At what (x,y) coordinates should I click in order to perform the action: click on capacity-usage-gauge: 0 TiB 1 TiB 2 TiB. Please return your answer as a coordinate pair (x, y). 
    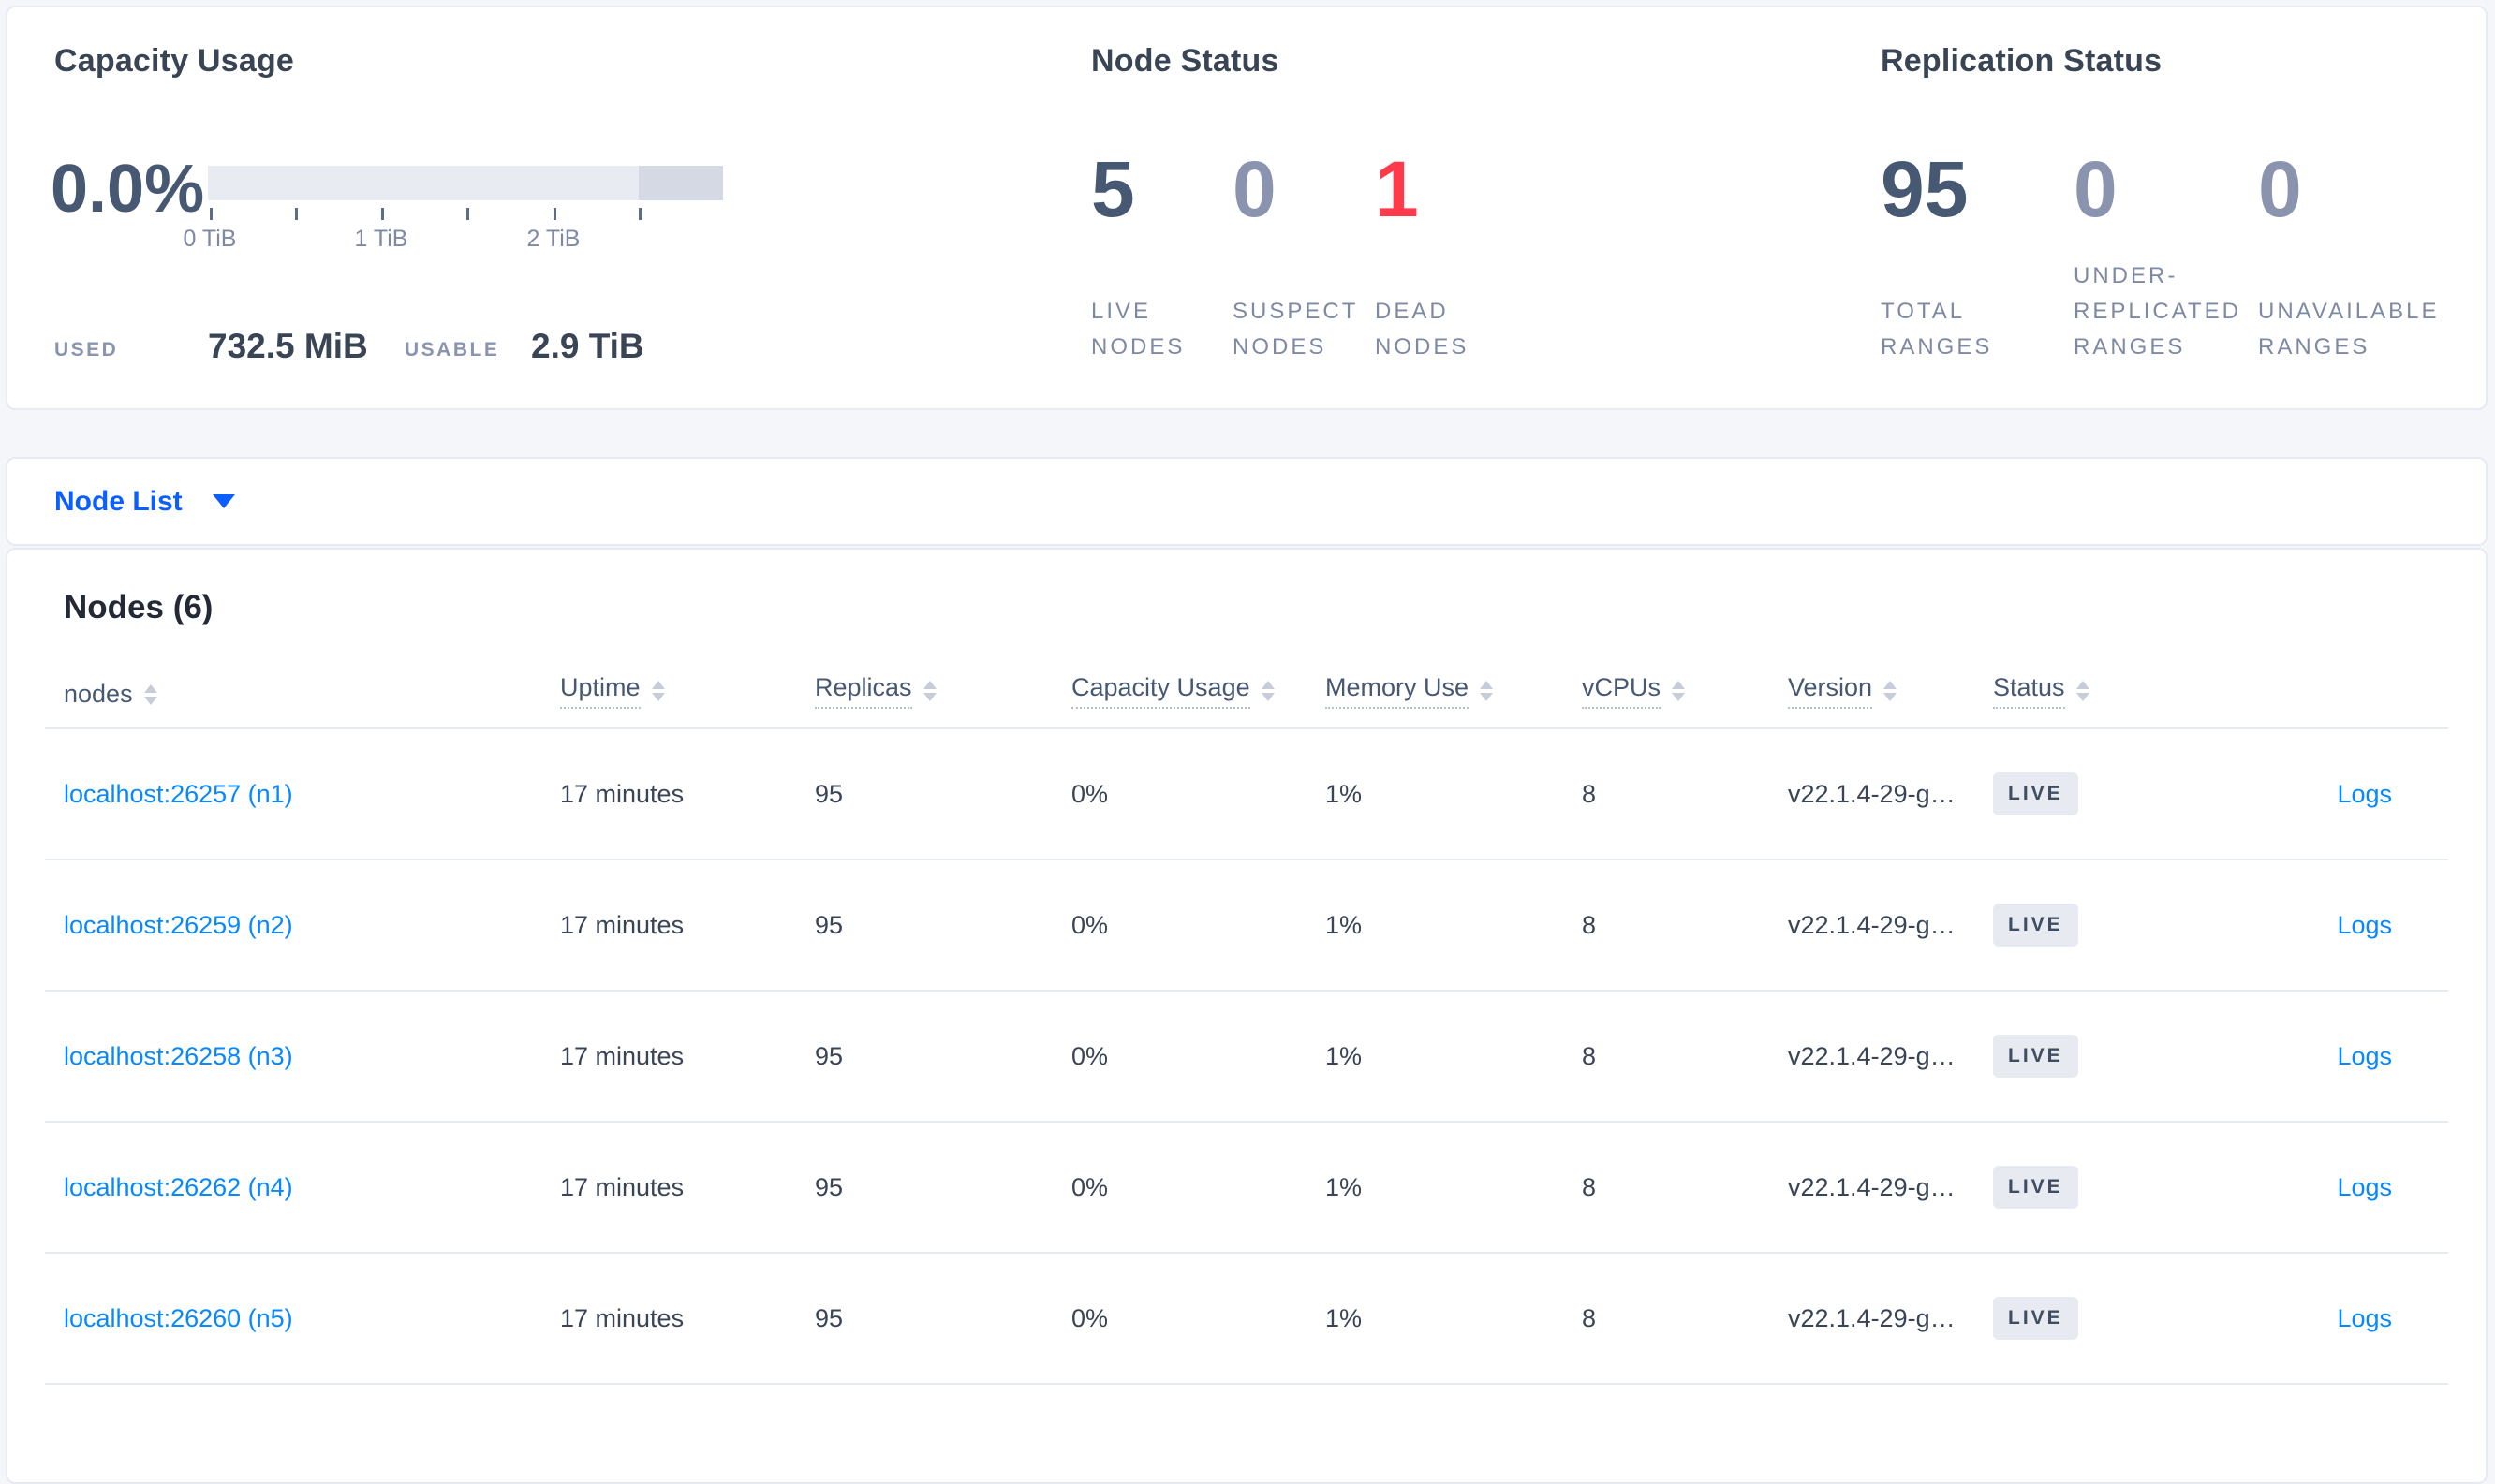
    Looking at the image, I should click on (453, 217).